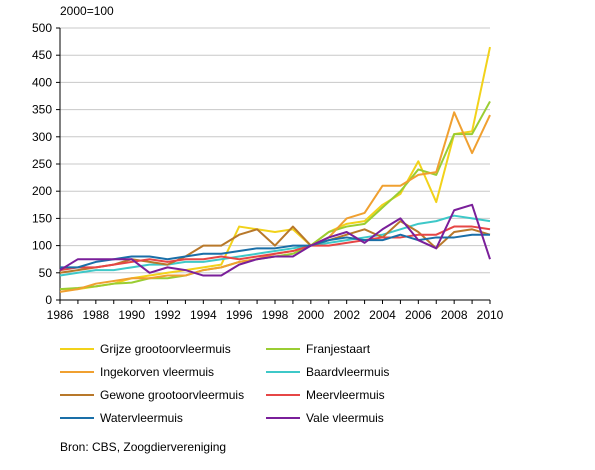 This screenshot has width=595, height=470. What do you see at coordinates (310, 315) in the screenshot?
I see `x-tick-label: 2000` at bounding box center [310, 315].